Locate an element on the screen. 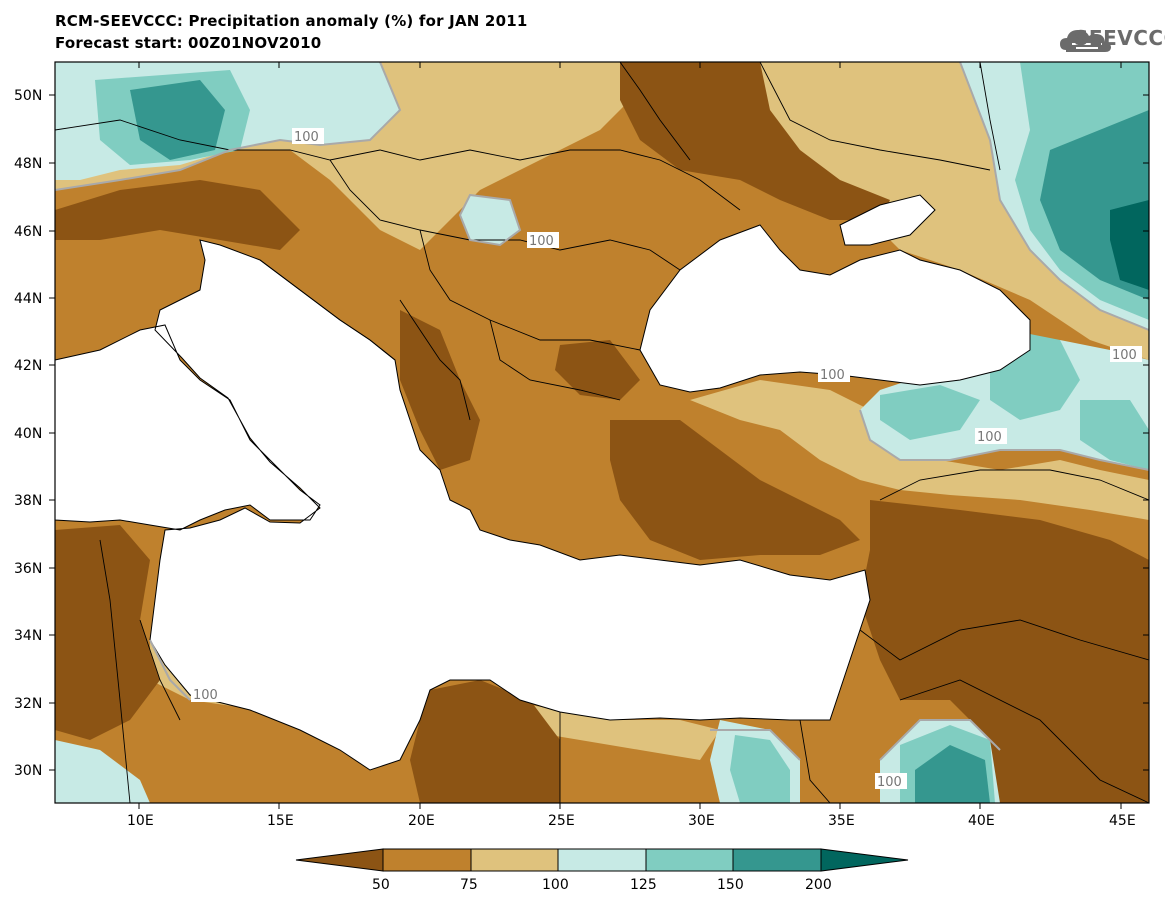 The image size is (1165, 907). anomaly-region-tan-northeast is located at coordinates (944, 211).